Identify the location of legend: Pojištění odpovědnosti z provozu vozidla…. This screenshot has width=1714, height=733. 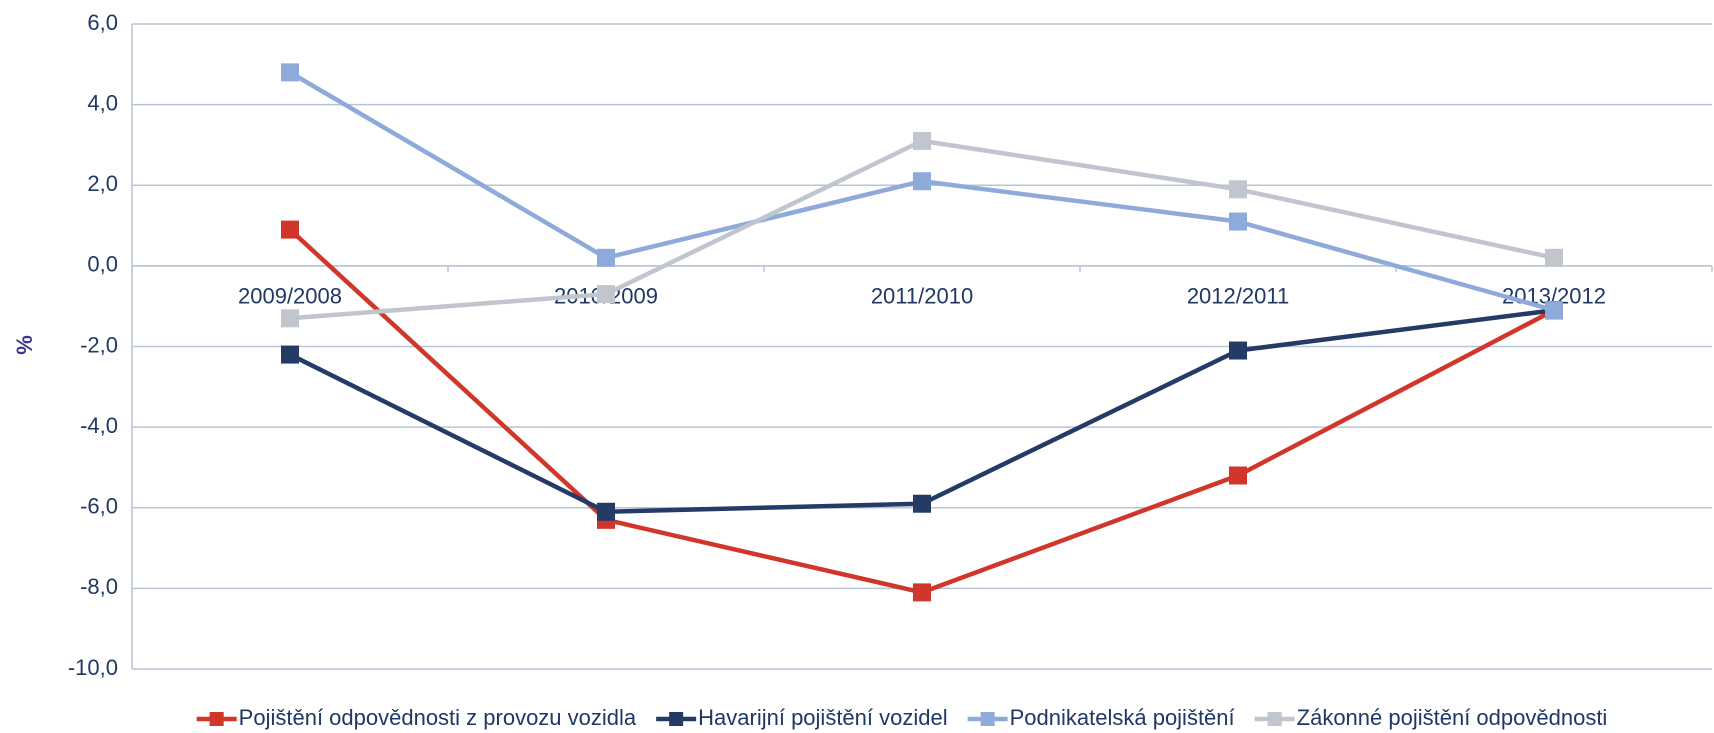
(902, 717).